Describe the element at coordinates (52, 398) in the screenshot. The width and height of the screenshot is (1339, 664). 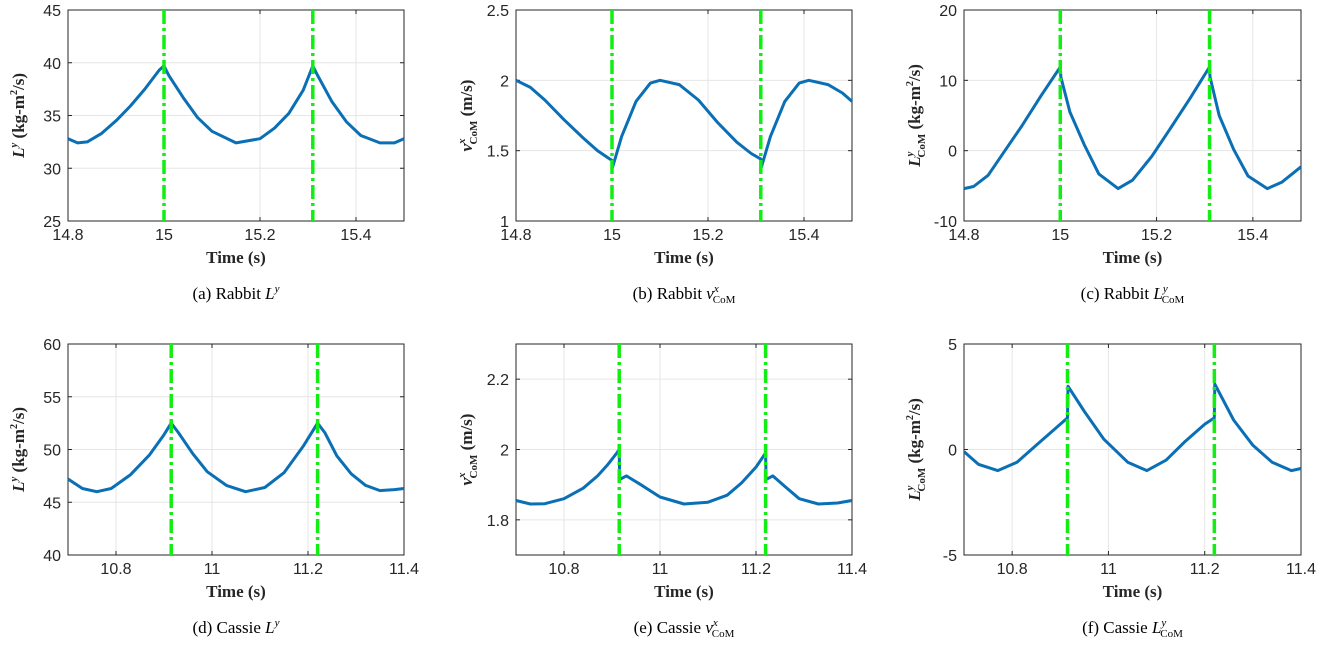
I see `y-tick-label: 55` at that location.